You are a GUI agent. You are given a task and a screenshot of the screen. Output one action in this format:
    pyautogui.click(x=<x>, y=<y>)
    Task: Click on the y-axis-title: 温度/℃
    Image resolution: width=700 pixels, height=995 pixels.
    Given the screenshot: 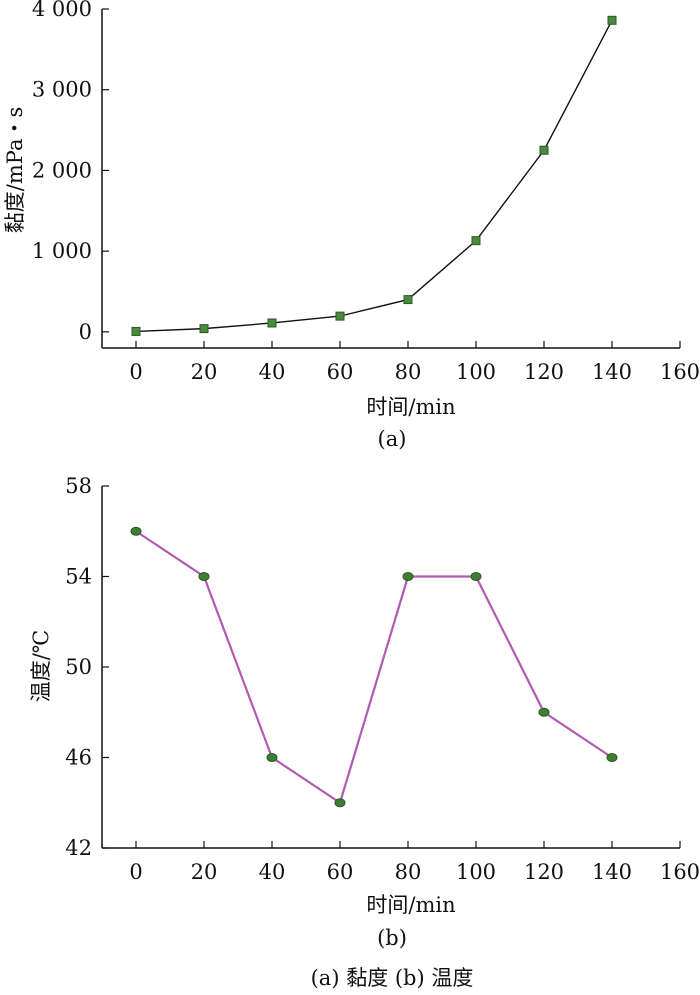 What is the action you would take?
    pyautogui.click(x=41, y=666)
    